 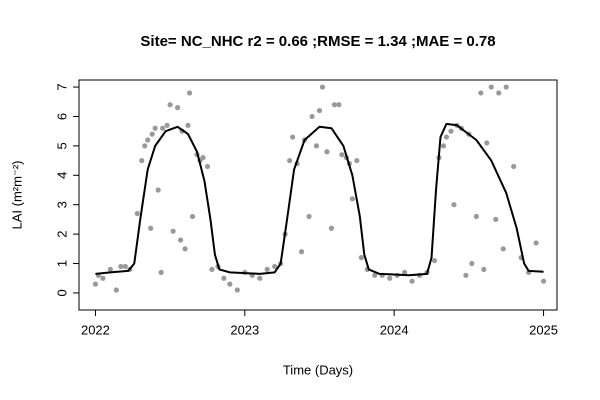 I want to click on x-axis-label: Time (Days), so click(x=318, y=369).